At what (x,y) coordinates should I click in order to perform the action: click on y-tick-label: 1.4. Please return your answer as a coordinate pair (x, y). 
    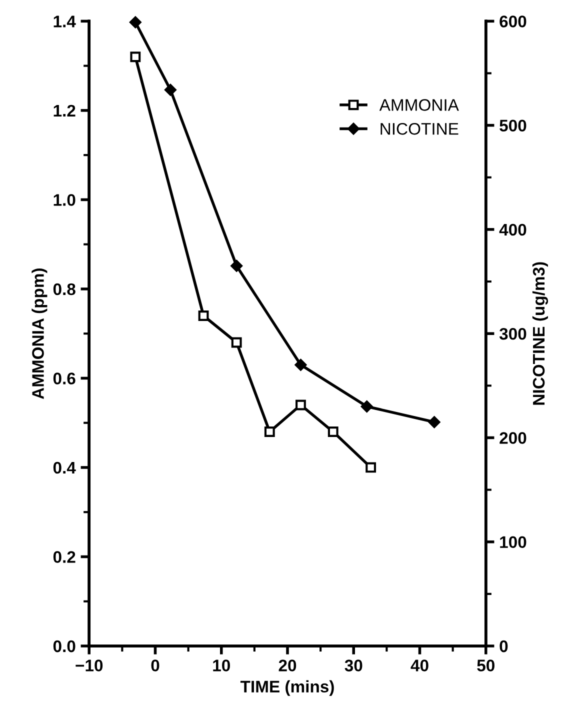
    Looking at the image, I should click on (65, 22).